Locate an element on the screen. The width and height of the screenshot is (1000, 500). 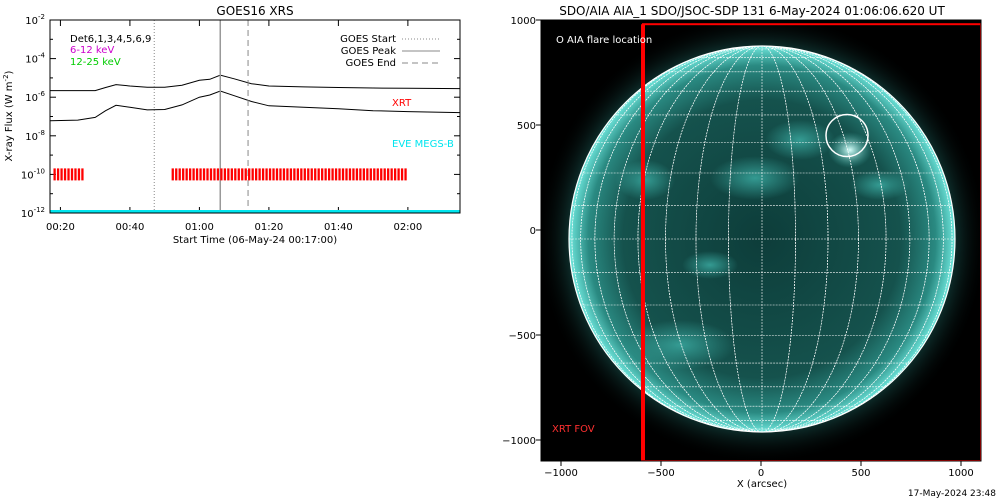
eve-coverage-bar is located at coordinates (255, 211).